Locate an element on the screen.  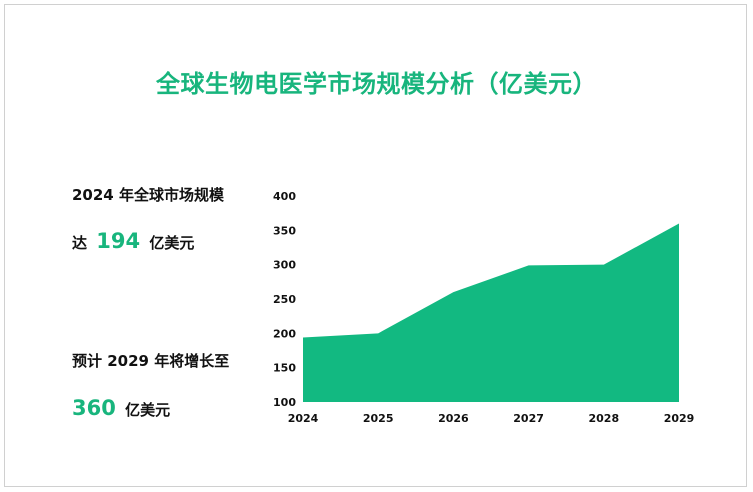
y-tick-label: 100 is located at coordinates (284, 402).